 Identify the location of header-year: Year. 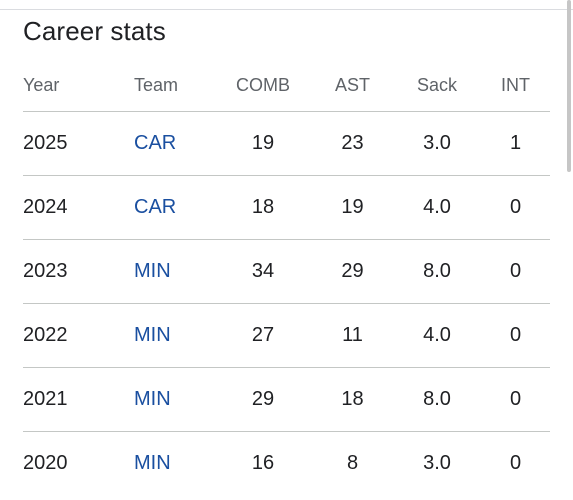
(78, 86).